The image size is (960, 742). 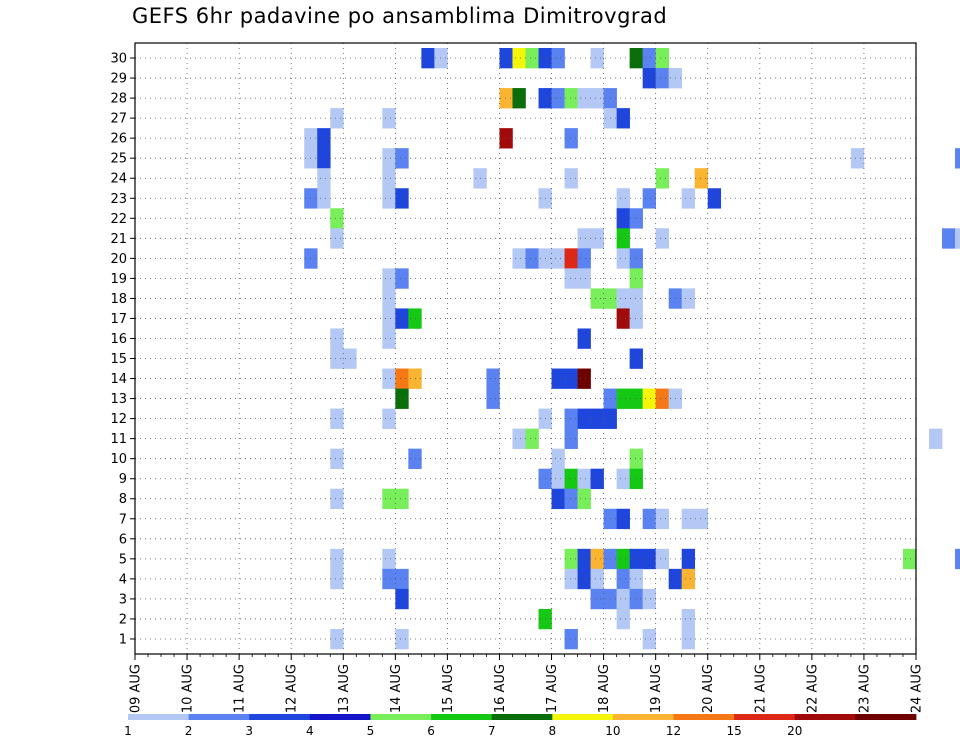 What do you see at coordinates (118, 59) in the screenshot?
I see `y-tick-label: 30` at bounding box center [118, 59].